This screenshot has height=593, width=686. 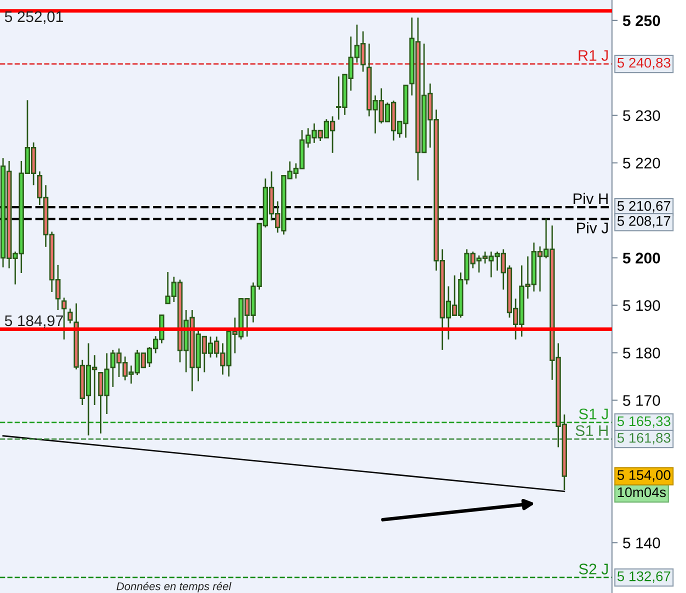 What do you see at coordinates (641, 400) in the screenshot?
I see `y-tick-label: 5 170` at bounding box center [641, 400].